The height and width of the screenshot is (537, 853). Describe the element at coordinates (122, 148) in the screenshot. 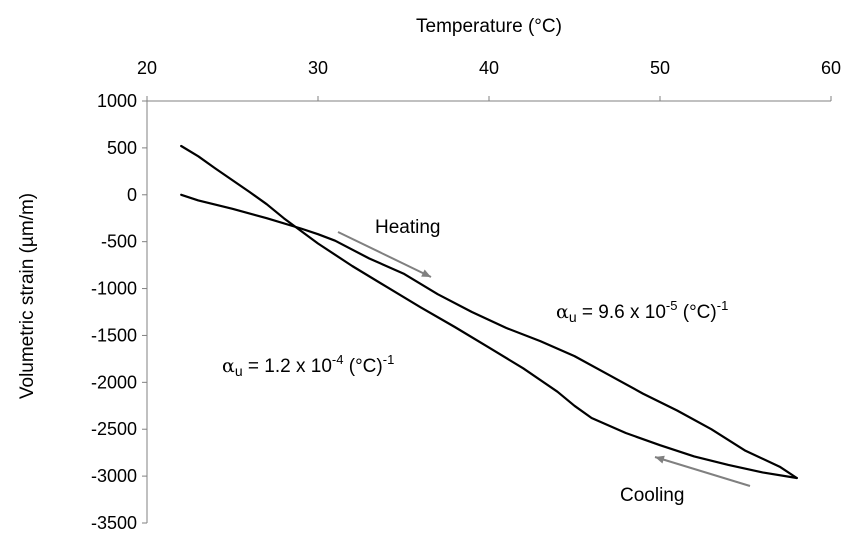

I see `y-tick-label: 500` at that location.